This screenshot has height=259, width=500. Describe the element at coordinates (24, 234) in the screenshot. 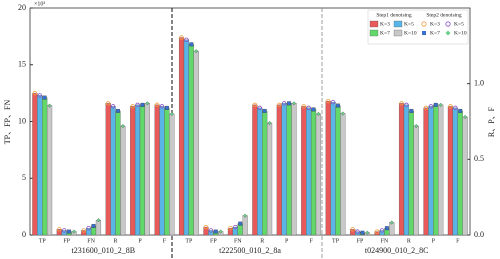

I see `y-tick-label: 0` at that location.